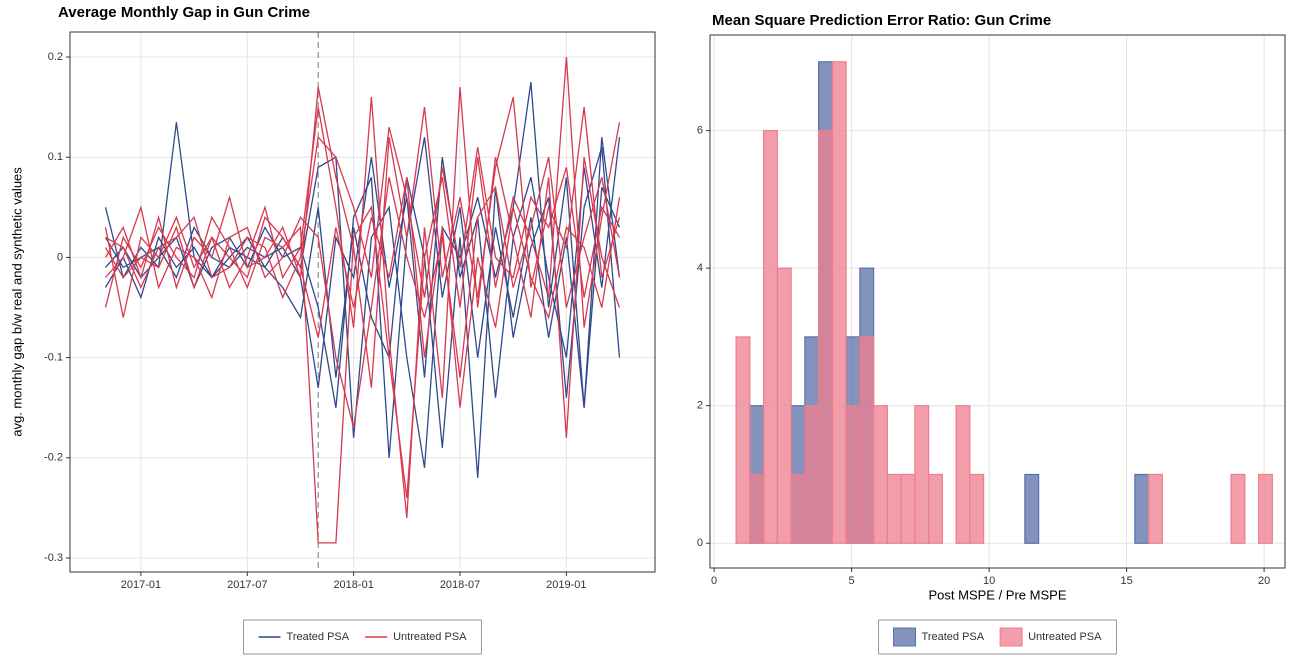 The height and width of the screenshot is (663, 1293). What do you see at coordinates (184, 12) in the screenshot?
I see `chart-title: Average Monthly Gap in Gun Crime` at bounding box center [184, 12].